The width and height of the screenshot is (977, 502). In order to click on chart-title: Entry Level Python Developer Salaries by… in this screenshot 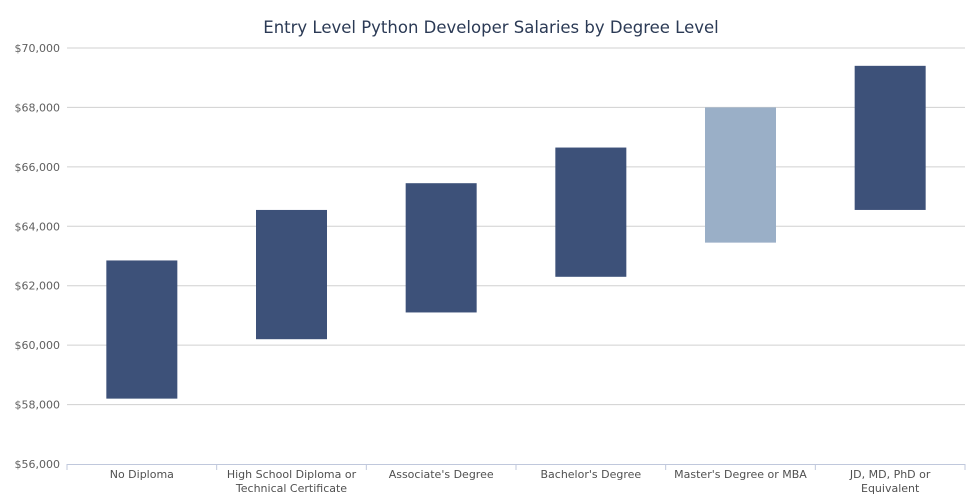, I will do `click(490, 27)`.